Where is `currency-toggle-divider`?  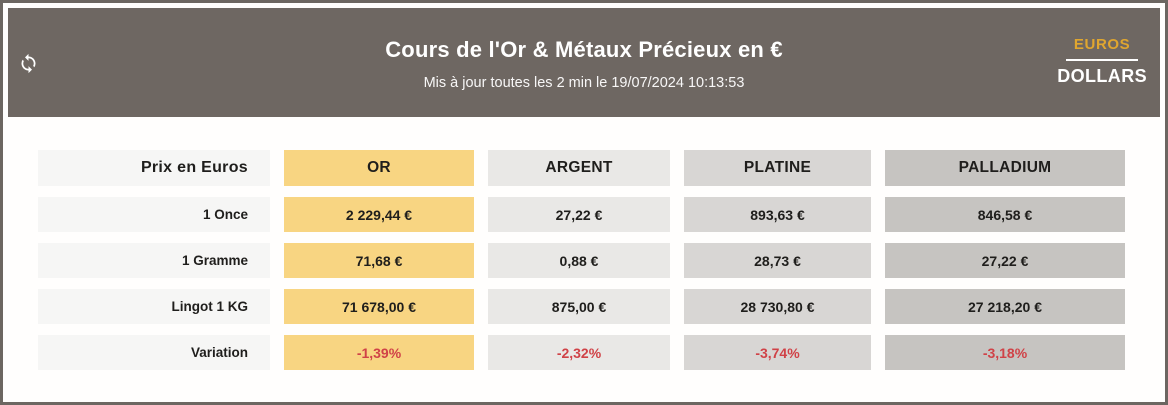 currency-toggle-divider is located at coordinates (1102, 60).